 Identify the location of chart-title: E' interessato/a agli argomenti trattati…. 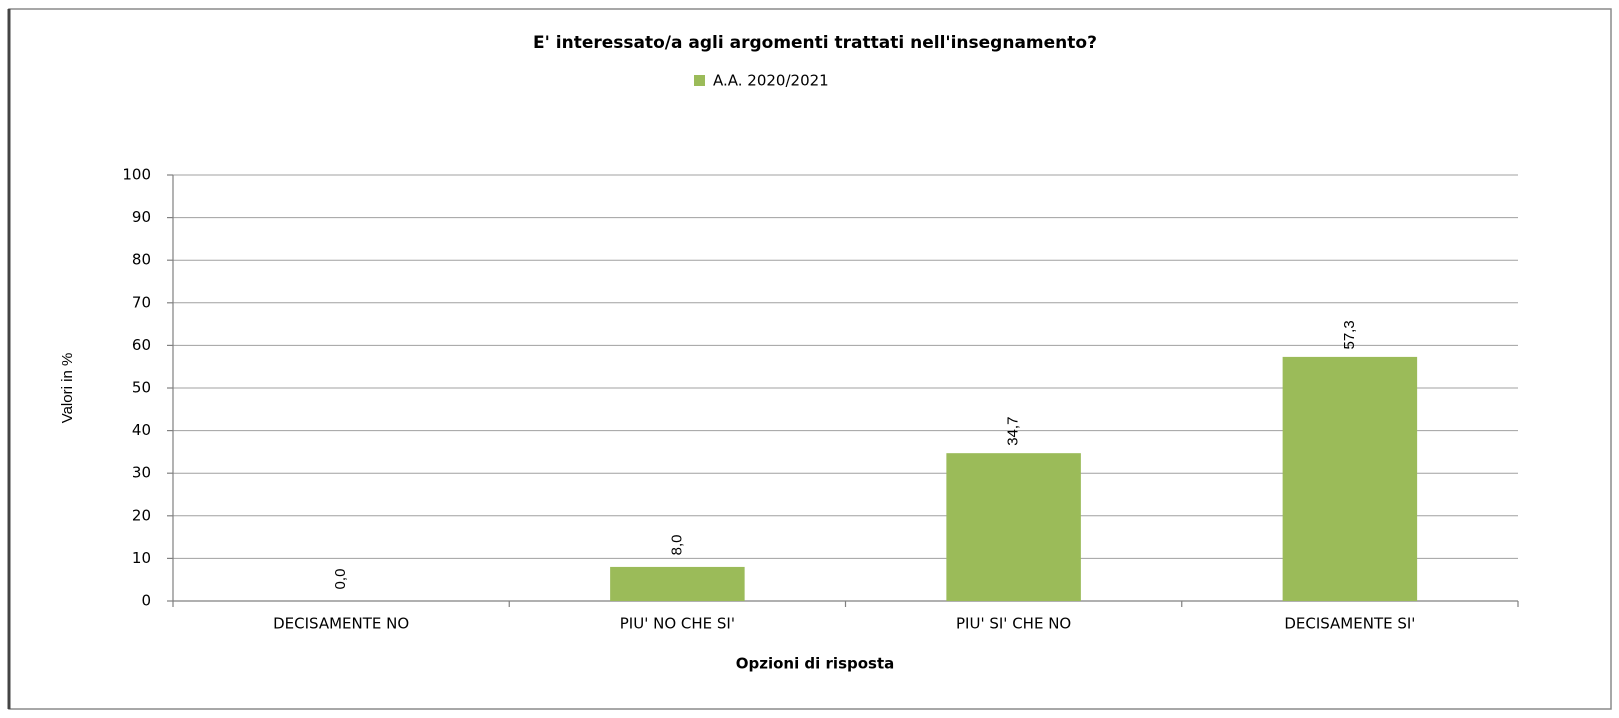
(815, 43).